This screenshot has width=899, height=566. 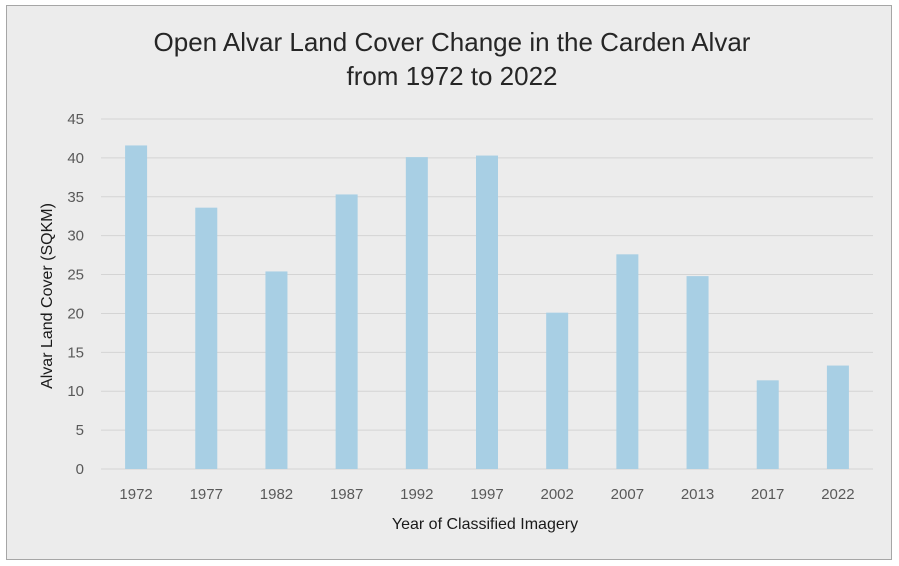 What do you see at coordinates (451, 76) in the screenshot?
I see `chart-title-line-2: from 1972 to 2022` at bounding box center [451, 76].